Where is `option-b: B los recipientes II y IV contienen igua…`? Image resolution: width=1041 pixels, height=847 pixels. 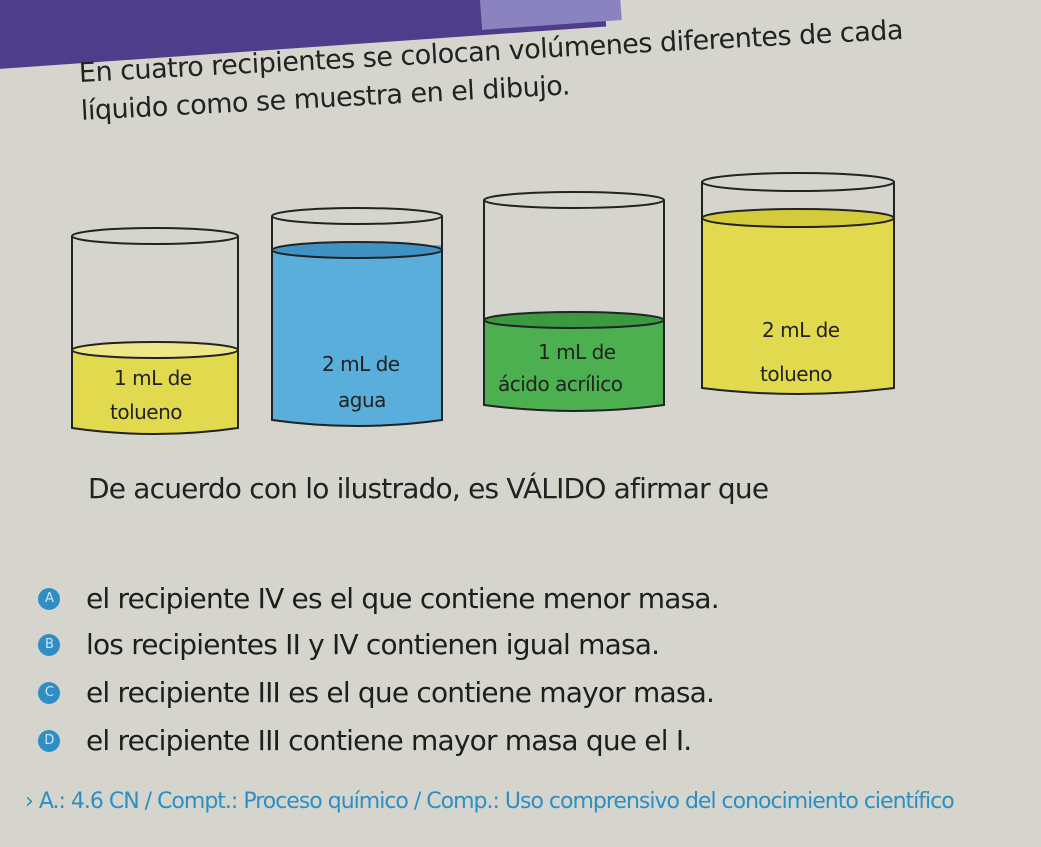
option-b: B los recipientes II y IV contienen igua… is located at coordinates (349, 644).